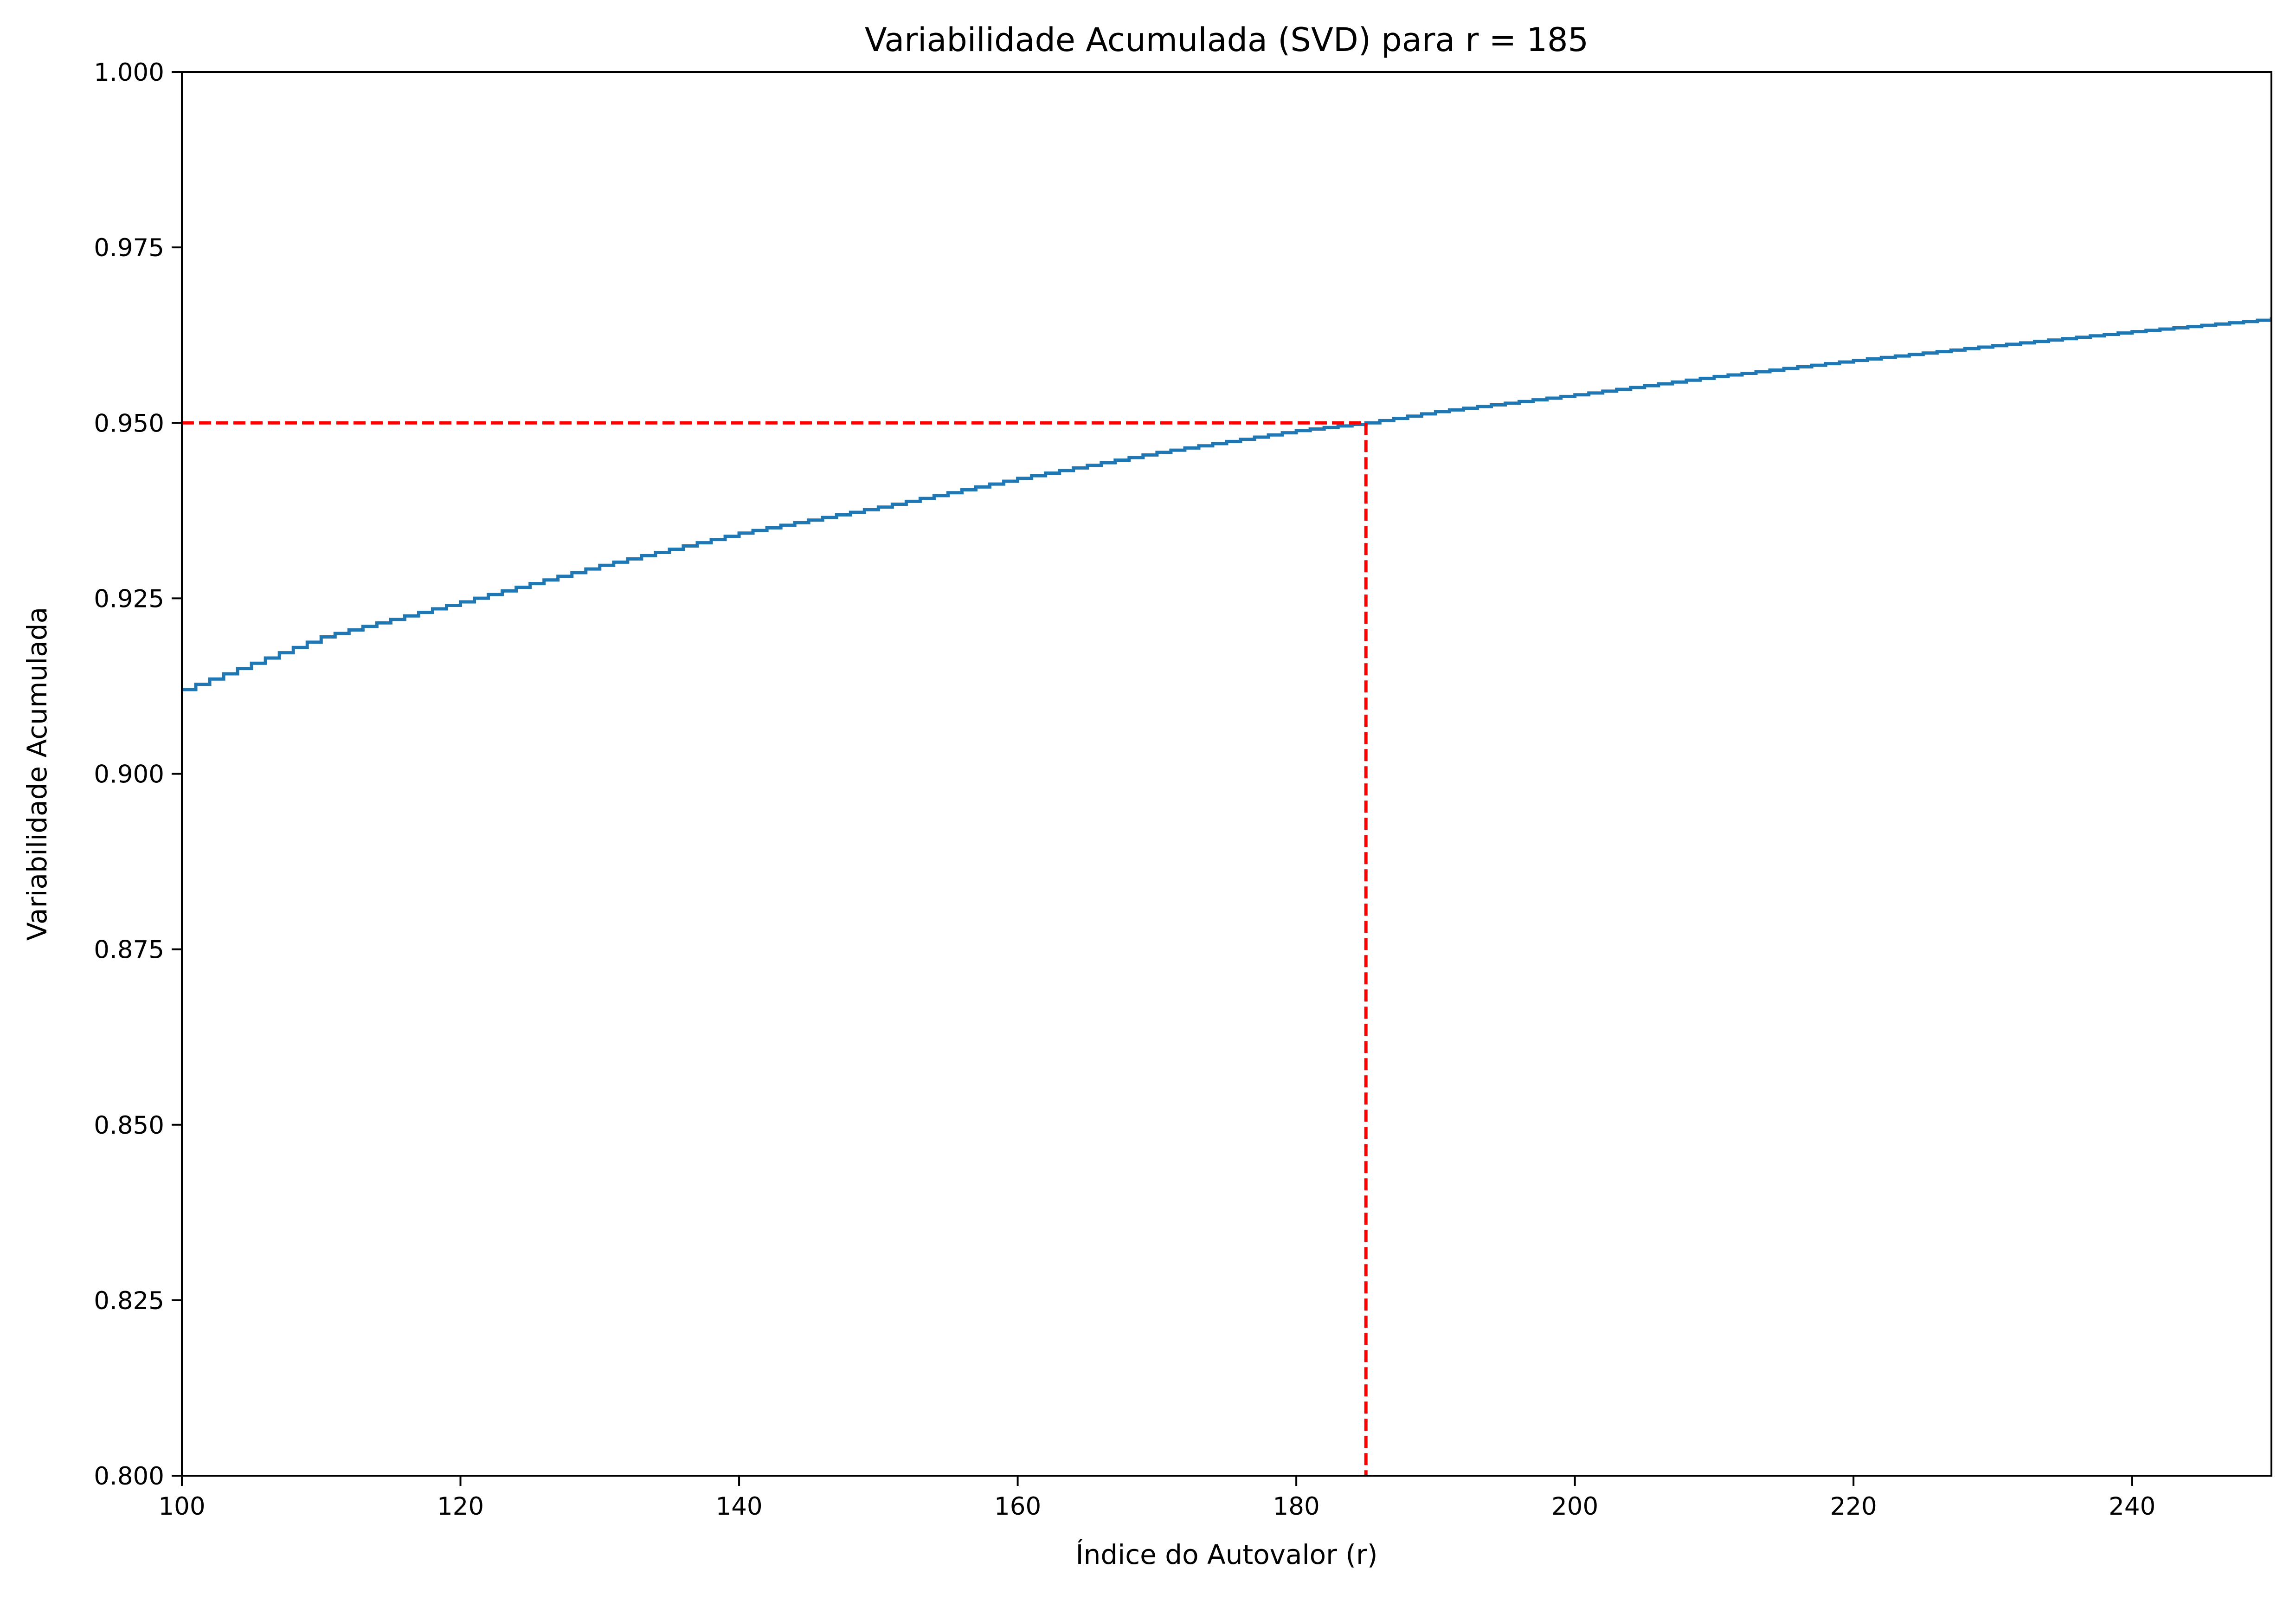 The width and height of the screenshot is (2296, 1601). I want to click on y-tick-label: 0.875, so click(129, 950).